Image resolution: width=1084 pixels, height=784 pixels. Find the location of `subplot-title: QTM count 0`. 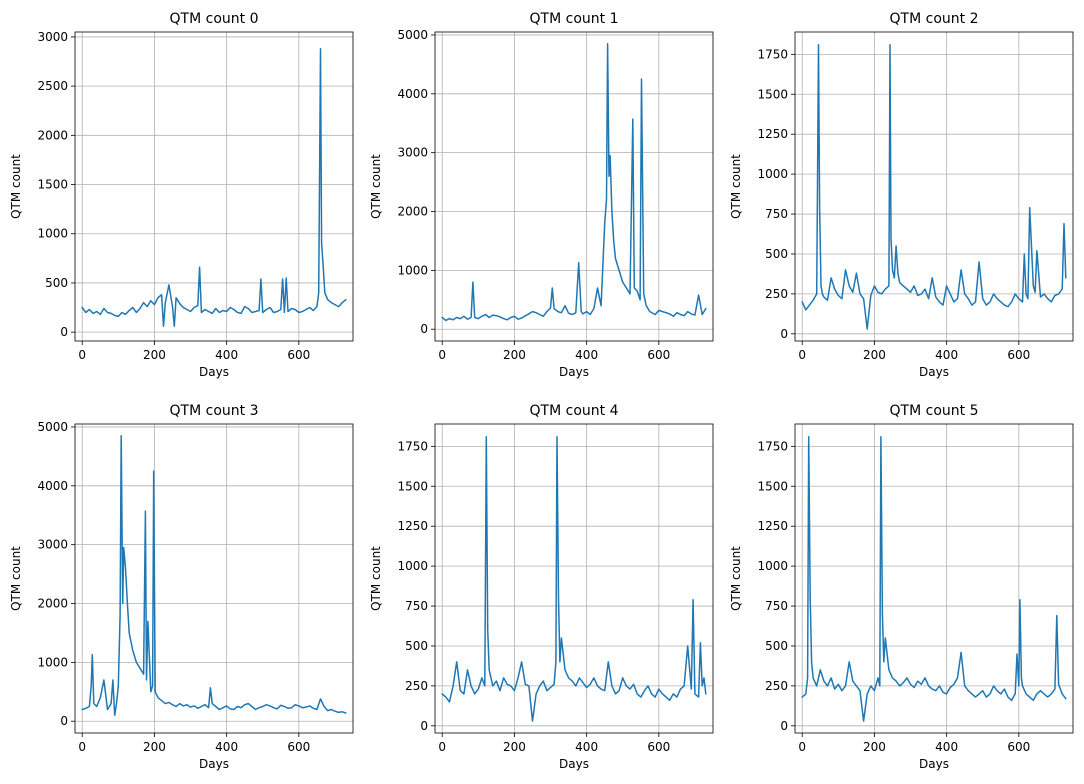

subplot-title: QTM count 0 is located at coordinates (214, 19).